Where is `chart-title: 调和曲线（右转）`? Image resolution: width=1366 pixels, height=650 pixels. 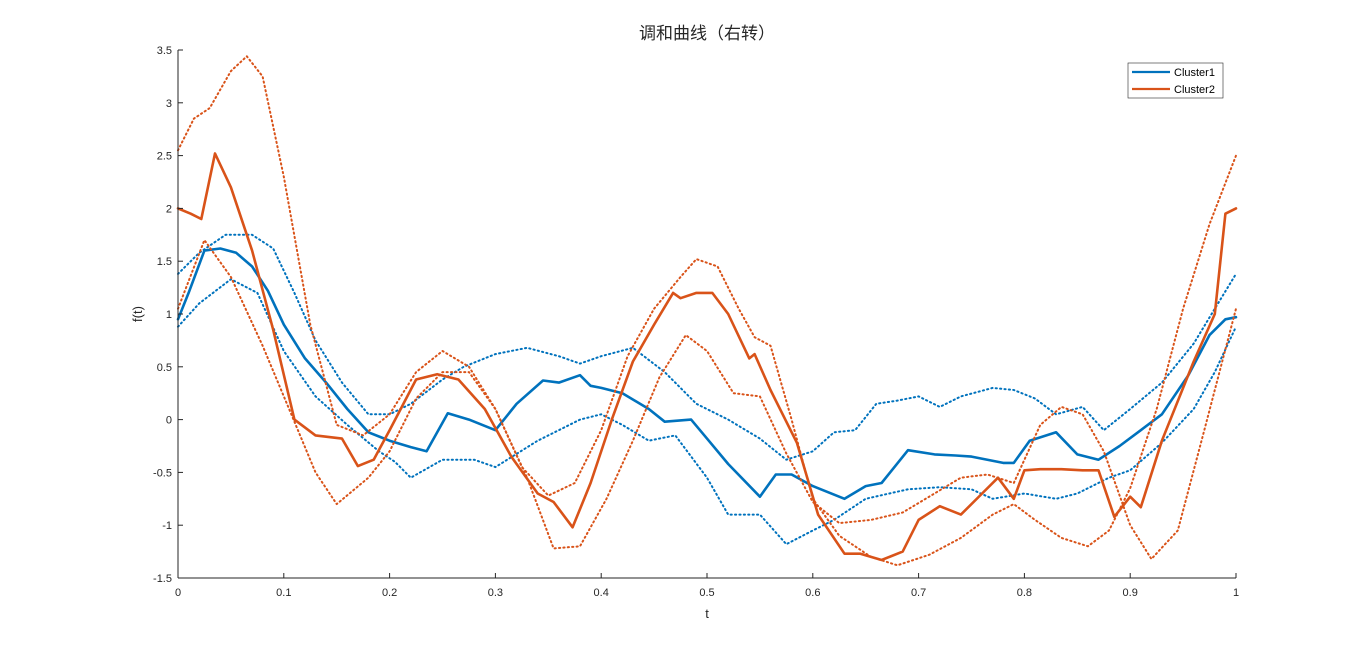
chart-title: 调和曲线（右转） is located at coordinates (707, 34).